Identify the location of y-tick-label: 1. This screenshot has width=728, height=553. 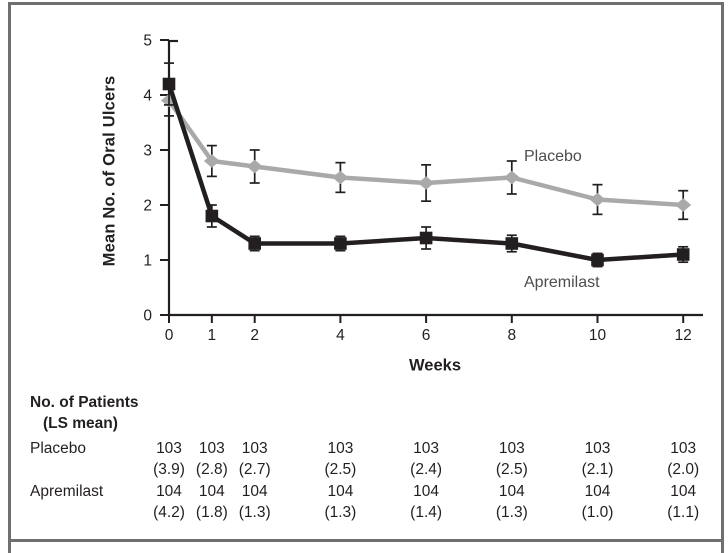
(147, 261).